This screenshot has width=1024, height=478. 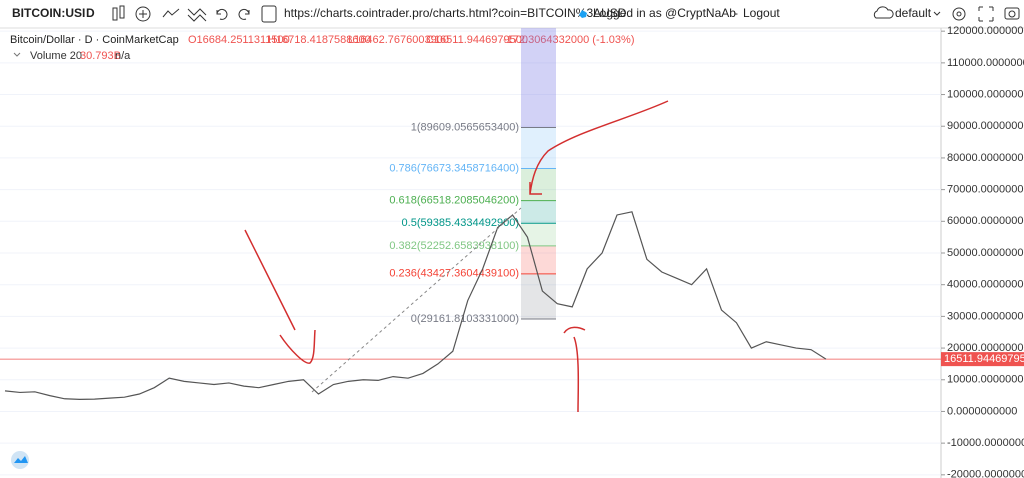 What do you see at coordinates (985, 473) in the screenshot?
I see `y-tick-label: -20000.0000000000` at bounding box center [985, 473].